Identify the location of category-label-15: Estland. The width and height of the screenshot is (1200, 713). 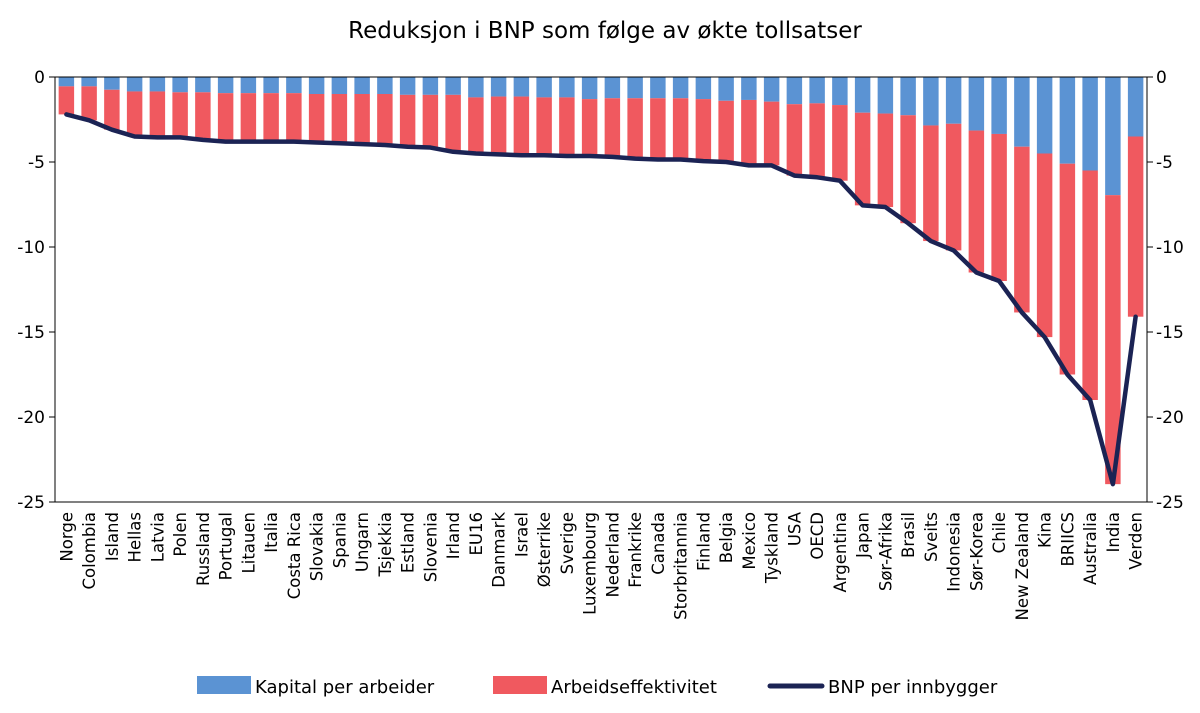
(408, 542).